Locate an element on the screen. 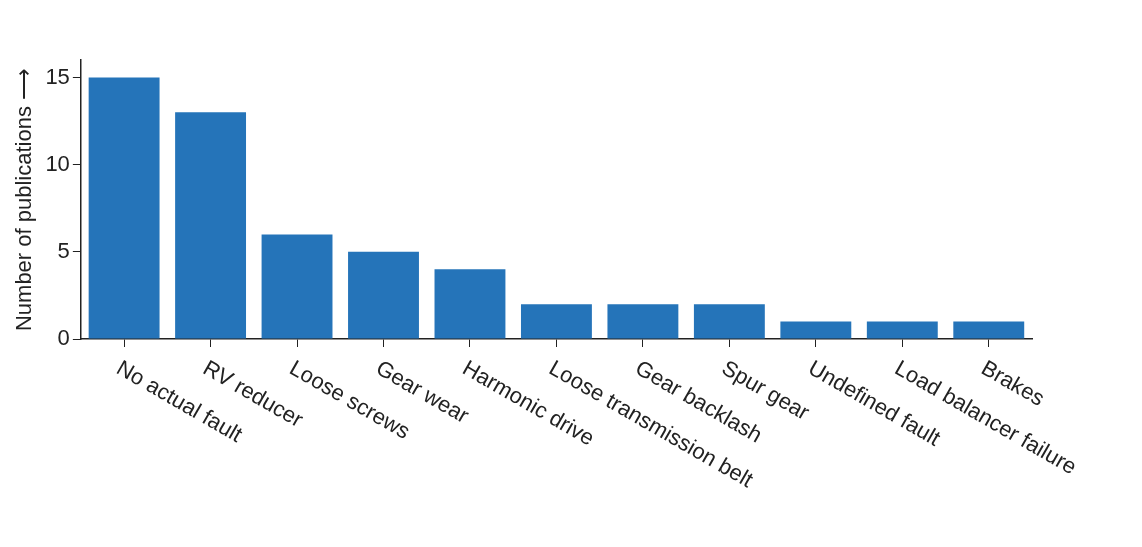 The width and height of the screenshot is (1142, 547). y-axis-title: Number of publications ⟶ is located at coordinates (24, 199).